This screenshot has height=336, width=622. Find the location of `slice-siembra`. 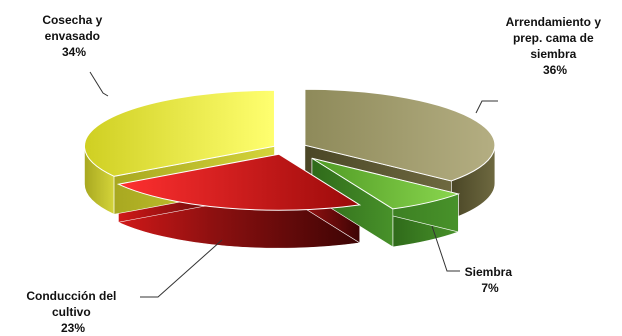

slice-siembra is located at coordinates (386, 183).